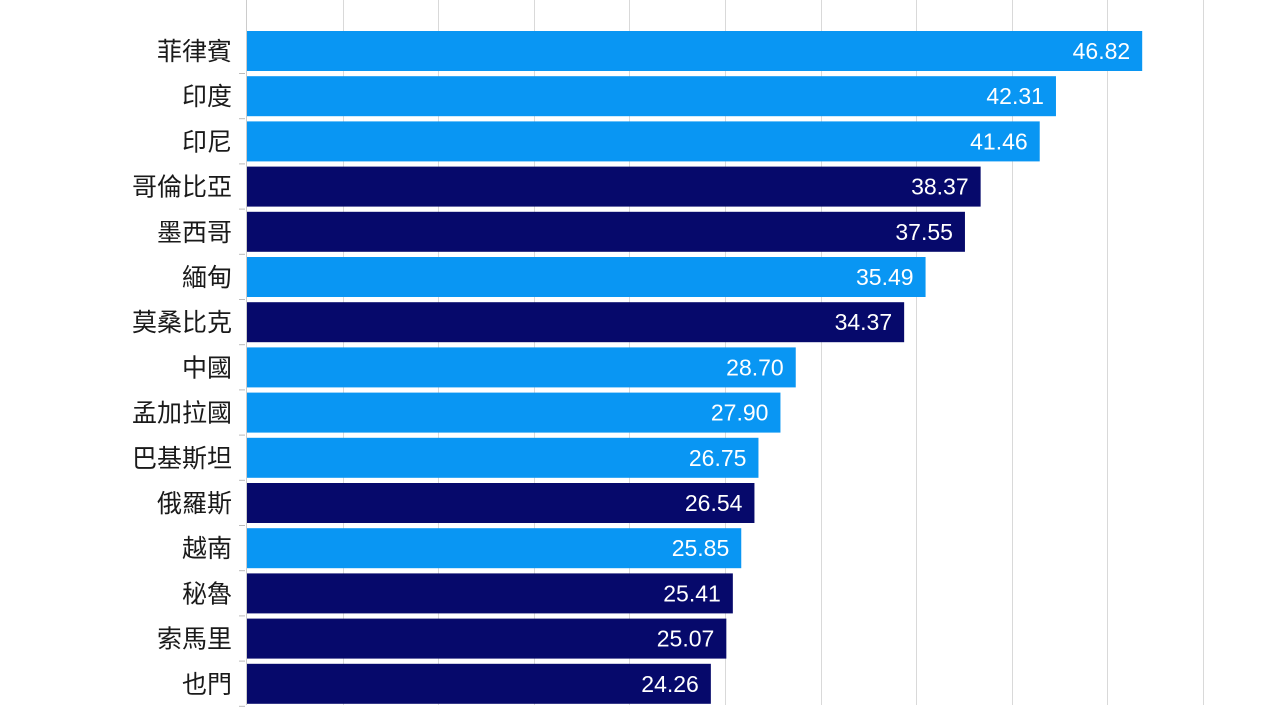 This screenshot has height=720, width=1280. What do you see at coordinates (207, 548) in the screenshot?
I see `category-label: 越南` at bounding box center [207, 548].